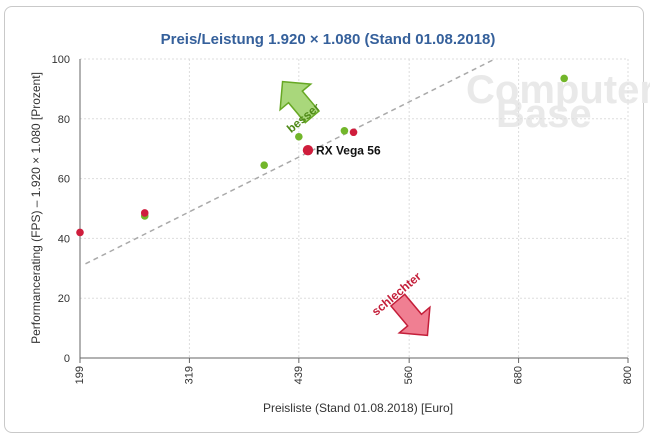 The width and height of the screenshot is (650, 441). I want to click on y-tick-label: 60, so click(64, 180).